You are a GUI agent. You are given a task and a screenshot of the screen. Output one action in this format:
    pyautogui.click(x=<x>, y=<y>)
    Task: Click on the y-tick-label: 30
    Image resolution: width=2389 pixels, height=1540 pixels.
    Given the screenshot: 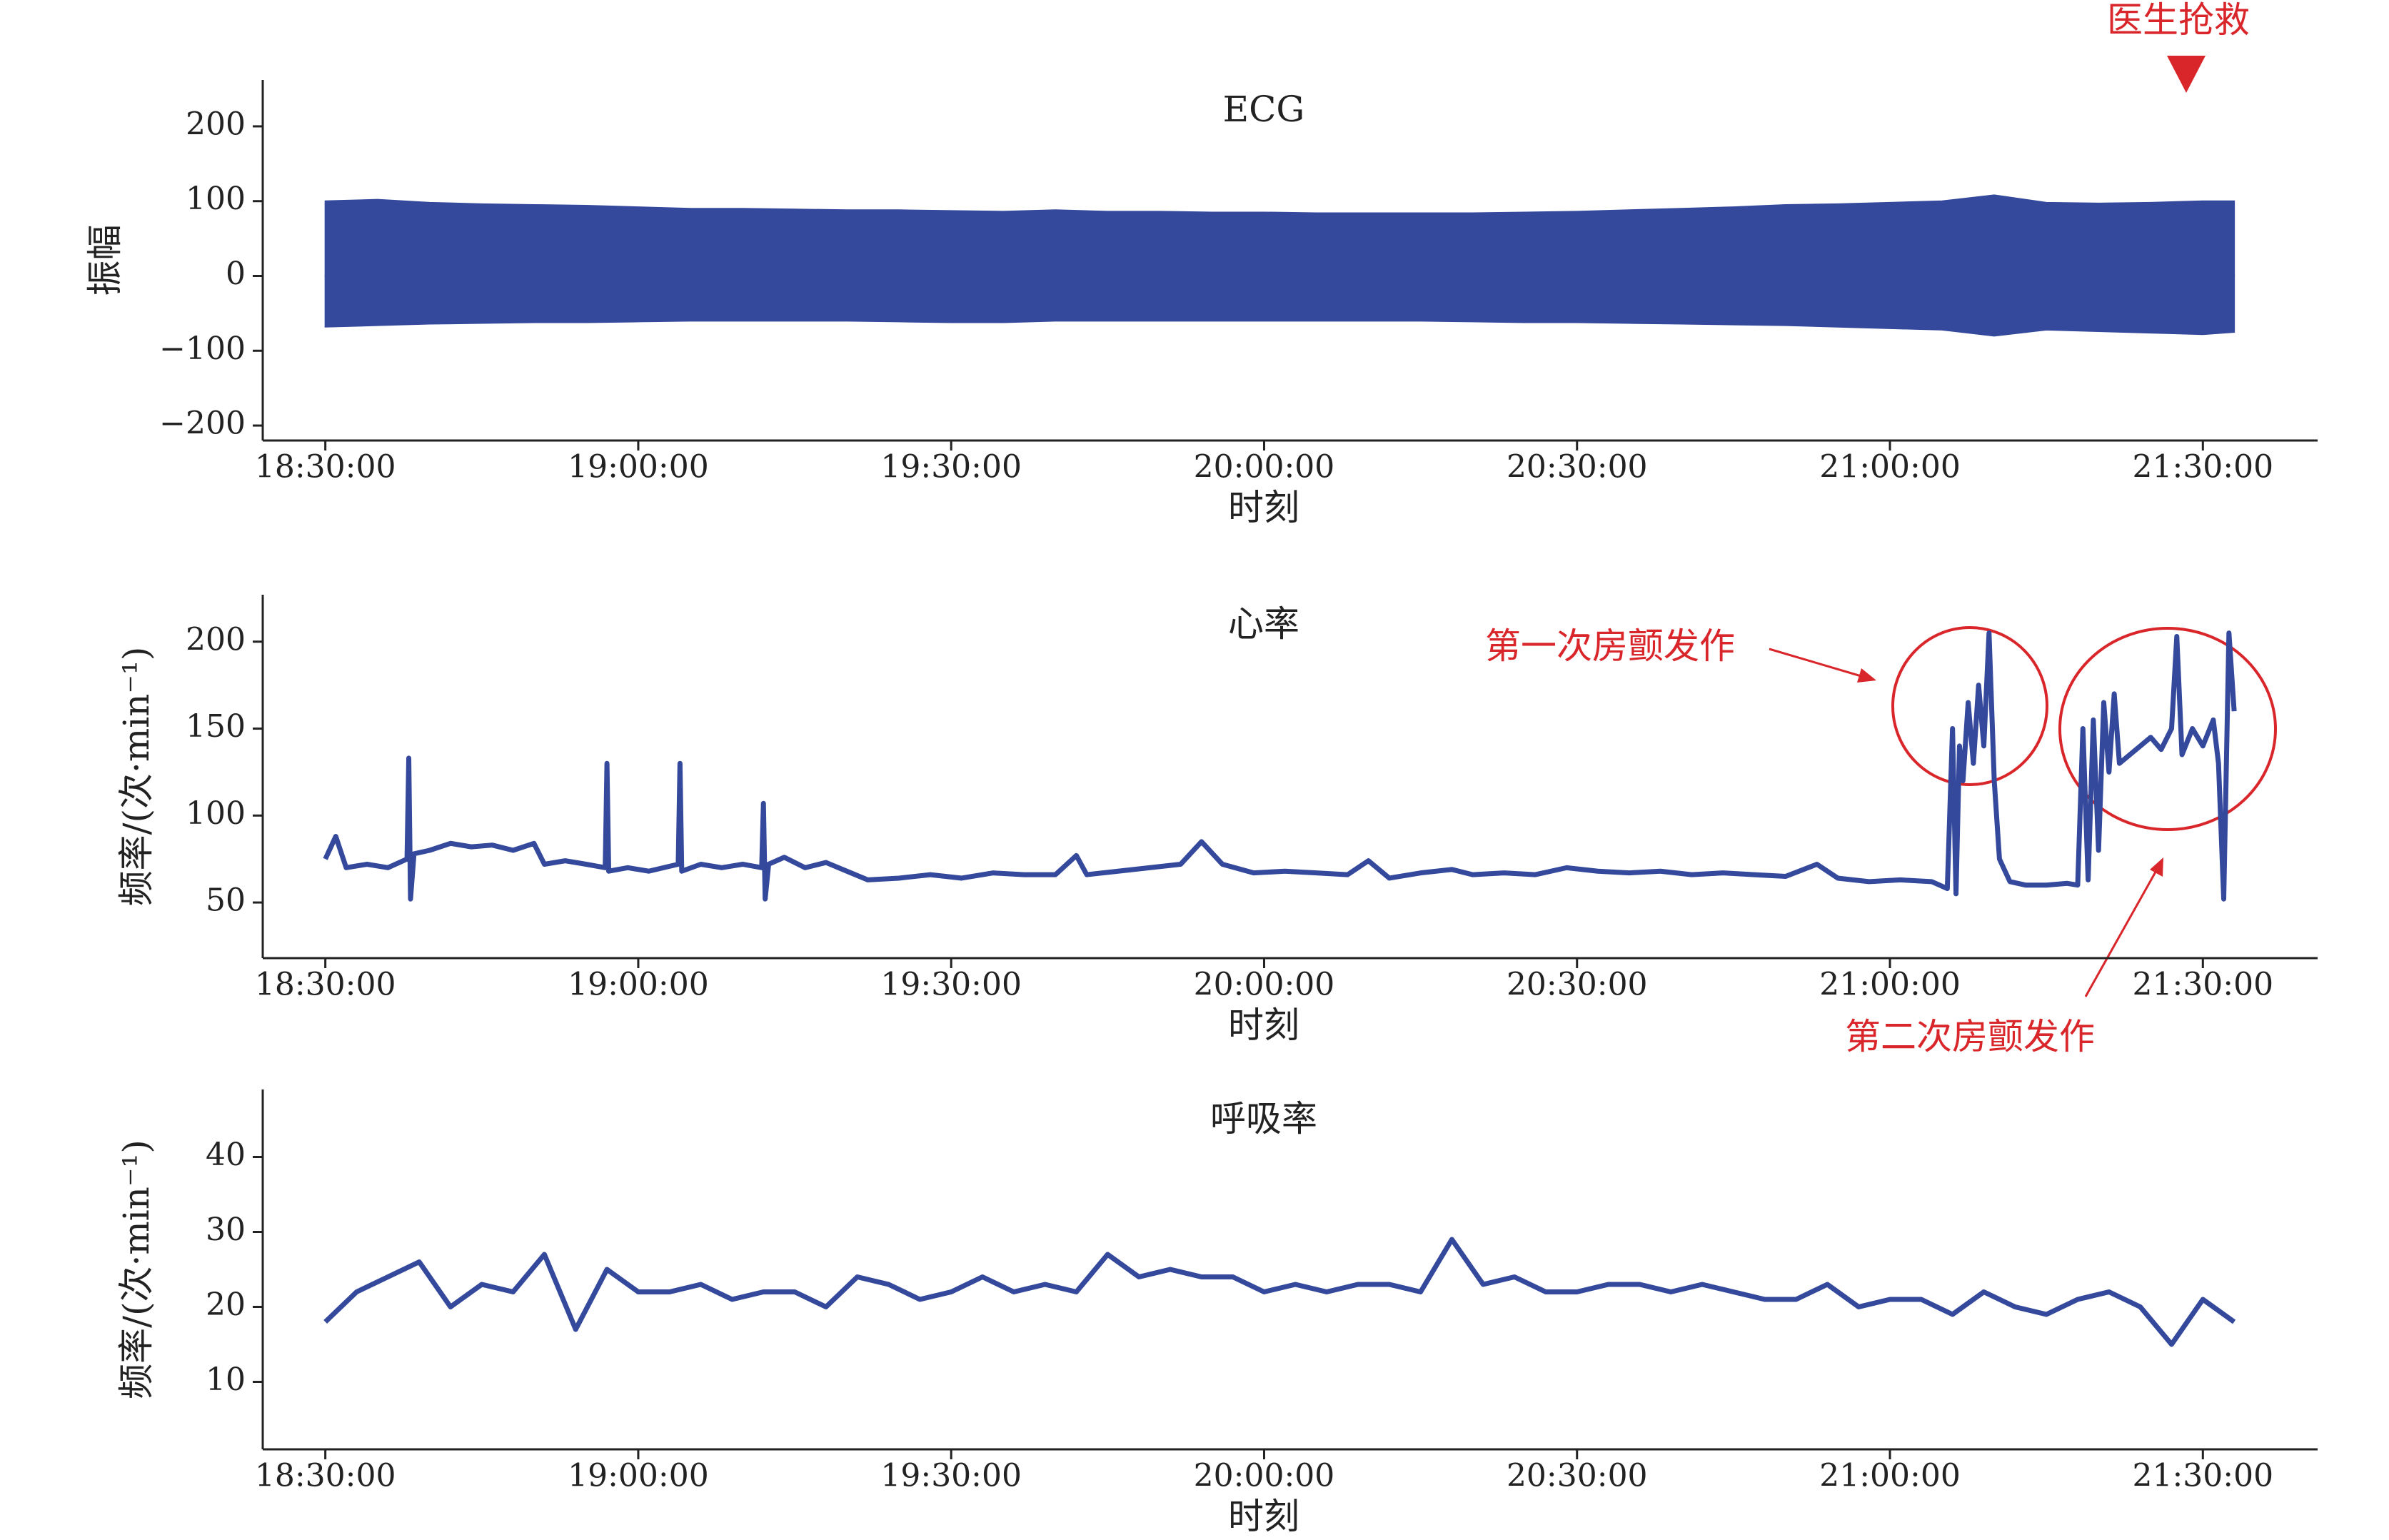 What is the action you would take?
    pyautogui.click(x=226, y=1230)
    